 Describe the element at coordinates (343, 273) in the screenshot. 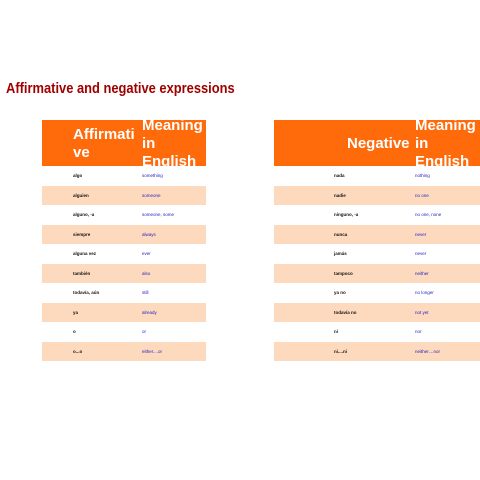

I see `expression-cell: tampoco` at that location.